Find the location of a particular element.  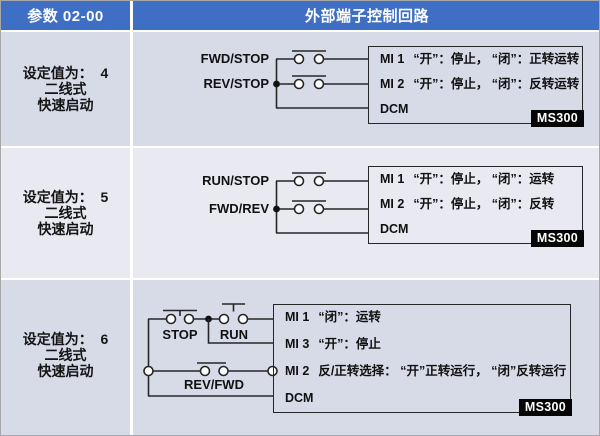

row2-wiring is located at coordinates (320, 203).